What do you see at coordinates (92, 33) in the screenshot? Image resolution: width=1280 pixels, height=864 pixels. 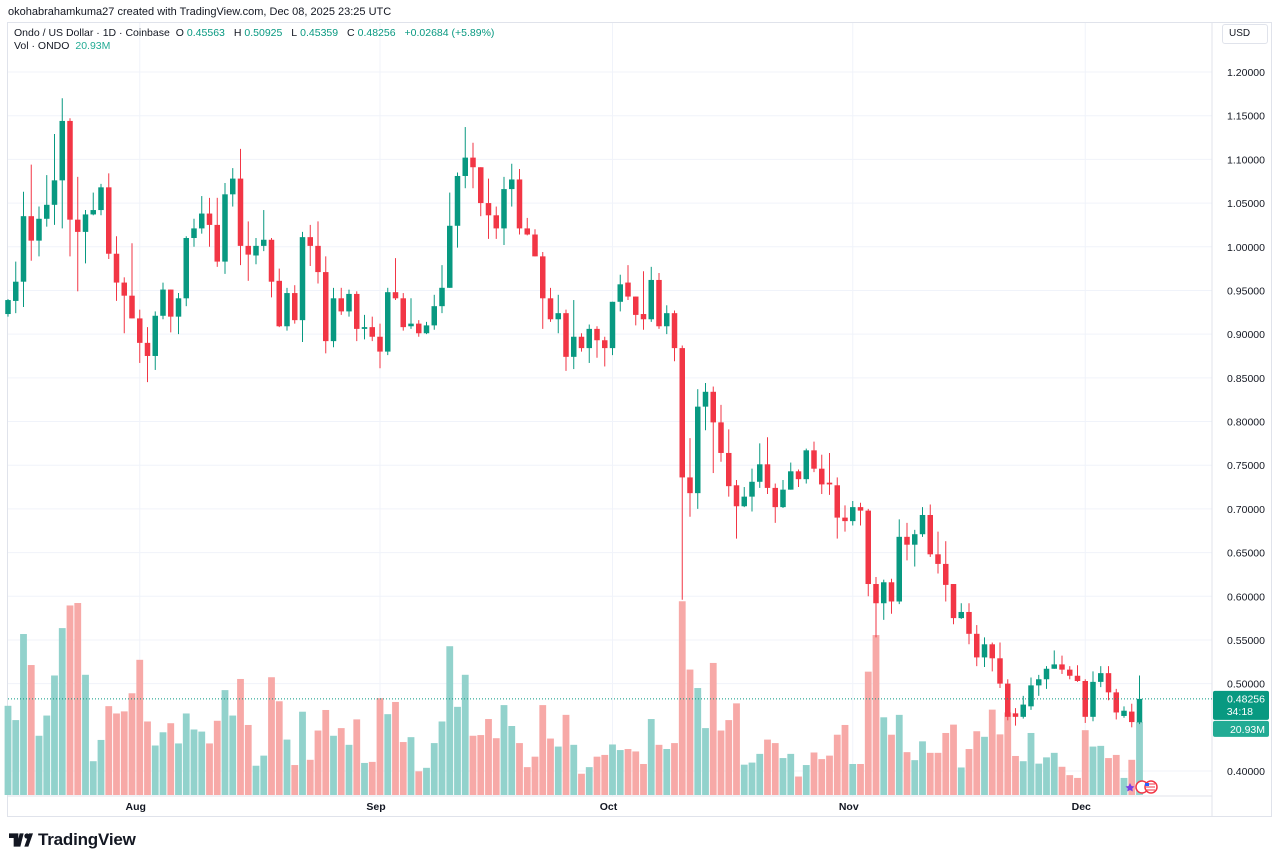 I see `symbol-title: Ondo / US Dollar · 1D · Coinbase` at bounding box center [92, 33].